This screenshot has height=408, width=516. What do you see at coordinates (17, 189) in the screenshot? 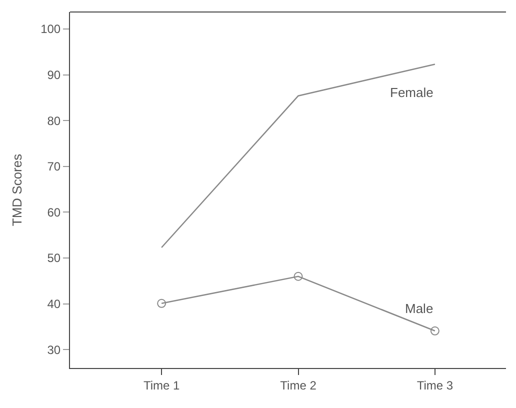
I see `y-axis-title: TMD Scores` at bounding box center [17, 189].